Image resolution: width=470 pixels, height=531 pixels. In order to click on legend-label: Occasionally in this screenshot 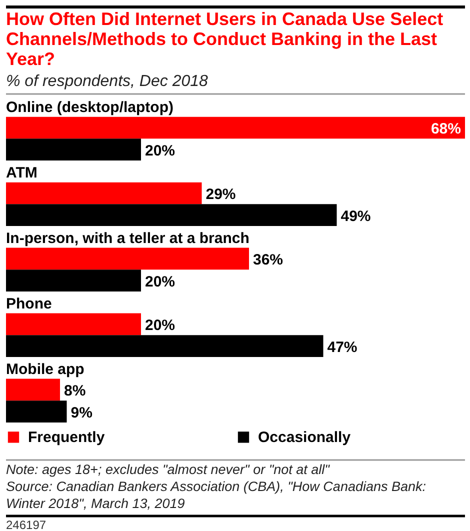, I will do `click(305, 437)`.